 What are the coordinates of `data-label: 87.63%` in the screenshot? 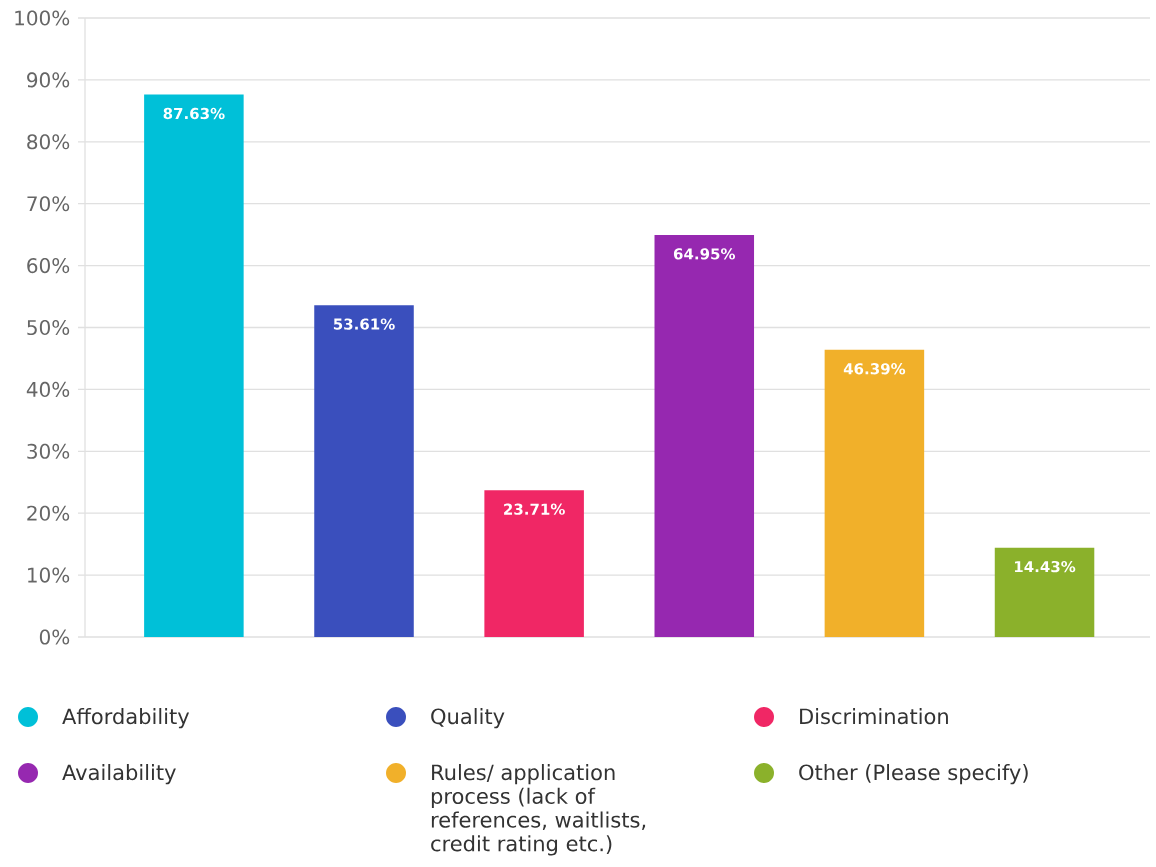 It's located at (194, 113).